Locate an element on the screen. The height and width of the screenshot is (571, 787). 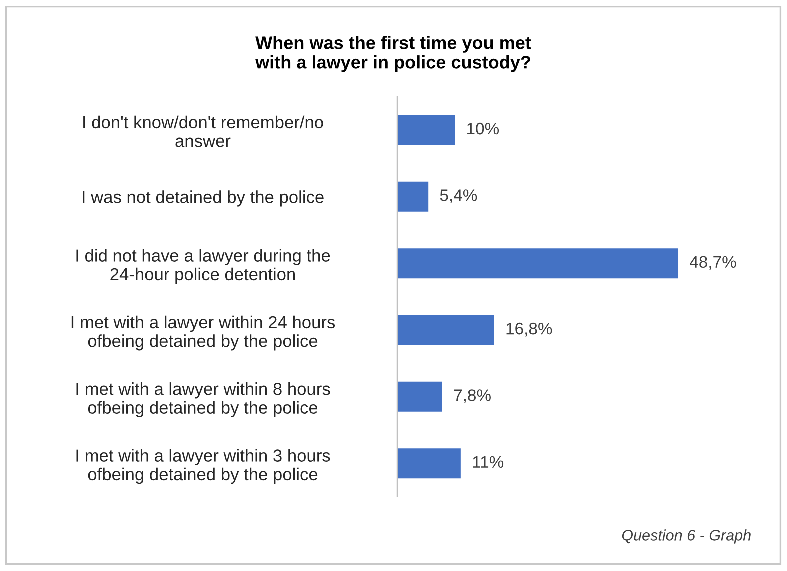
data-label: 5,4% is located at coordinates (459, 197).